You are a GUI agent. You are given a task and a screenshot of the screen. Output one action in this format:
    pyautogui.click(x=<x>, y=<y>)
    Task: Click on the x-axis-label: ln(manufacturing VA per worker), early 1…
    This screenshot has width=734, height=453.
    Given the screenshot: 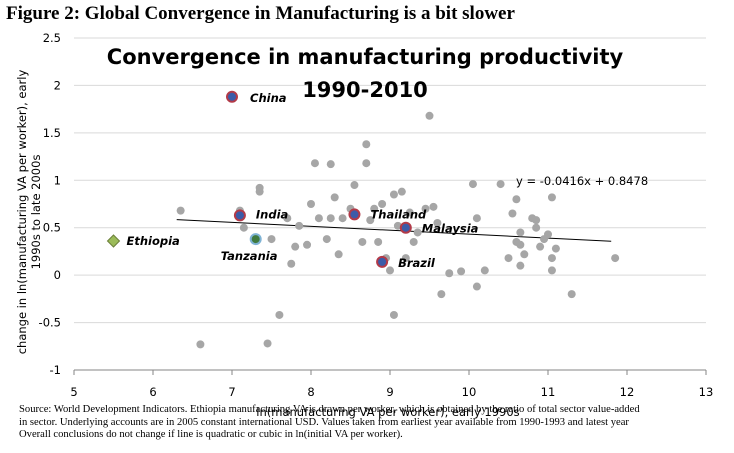 What is the action you would take?
    pyautogui.click(x=387, y=412)
    